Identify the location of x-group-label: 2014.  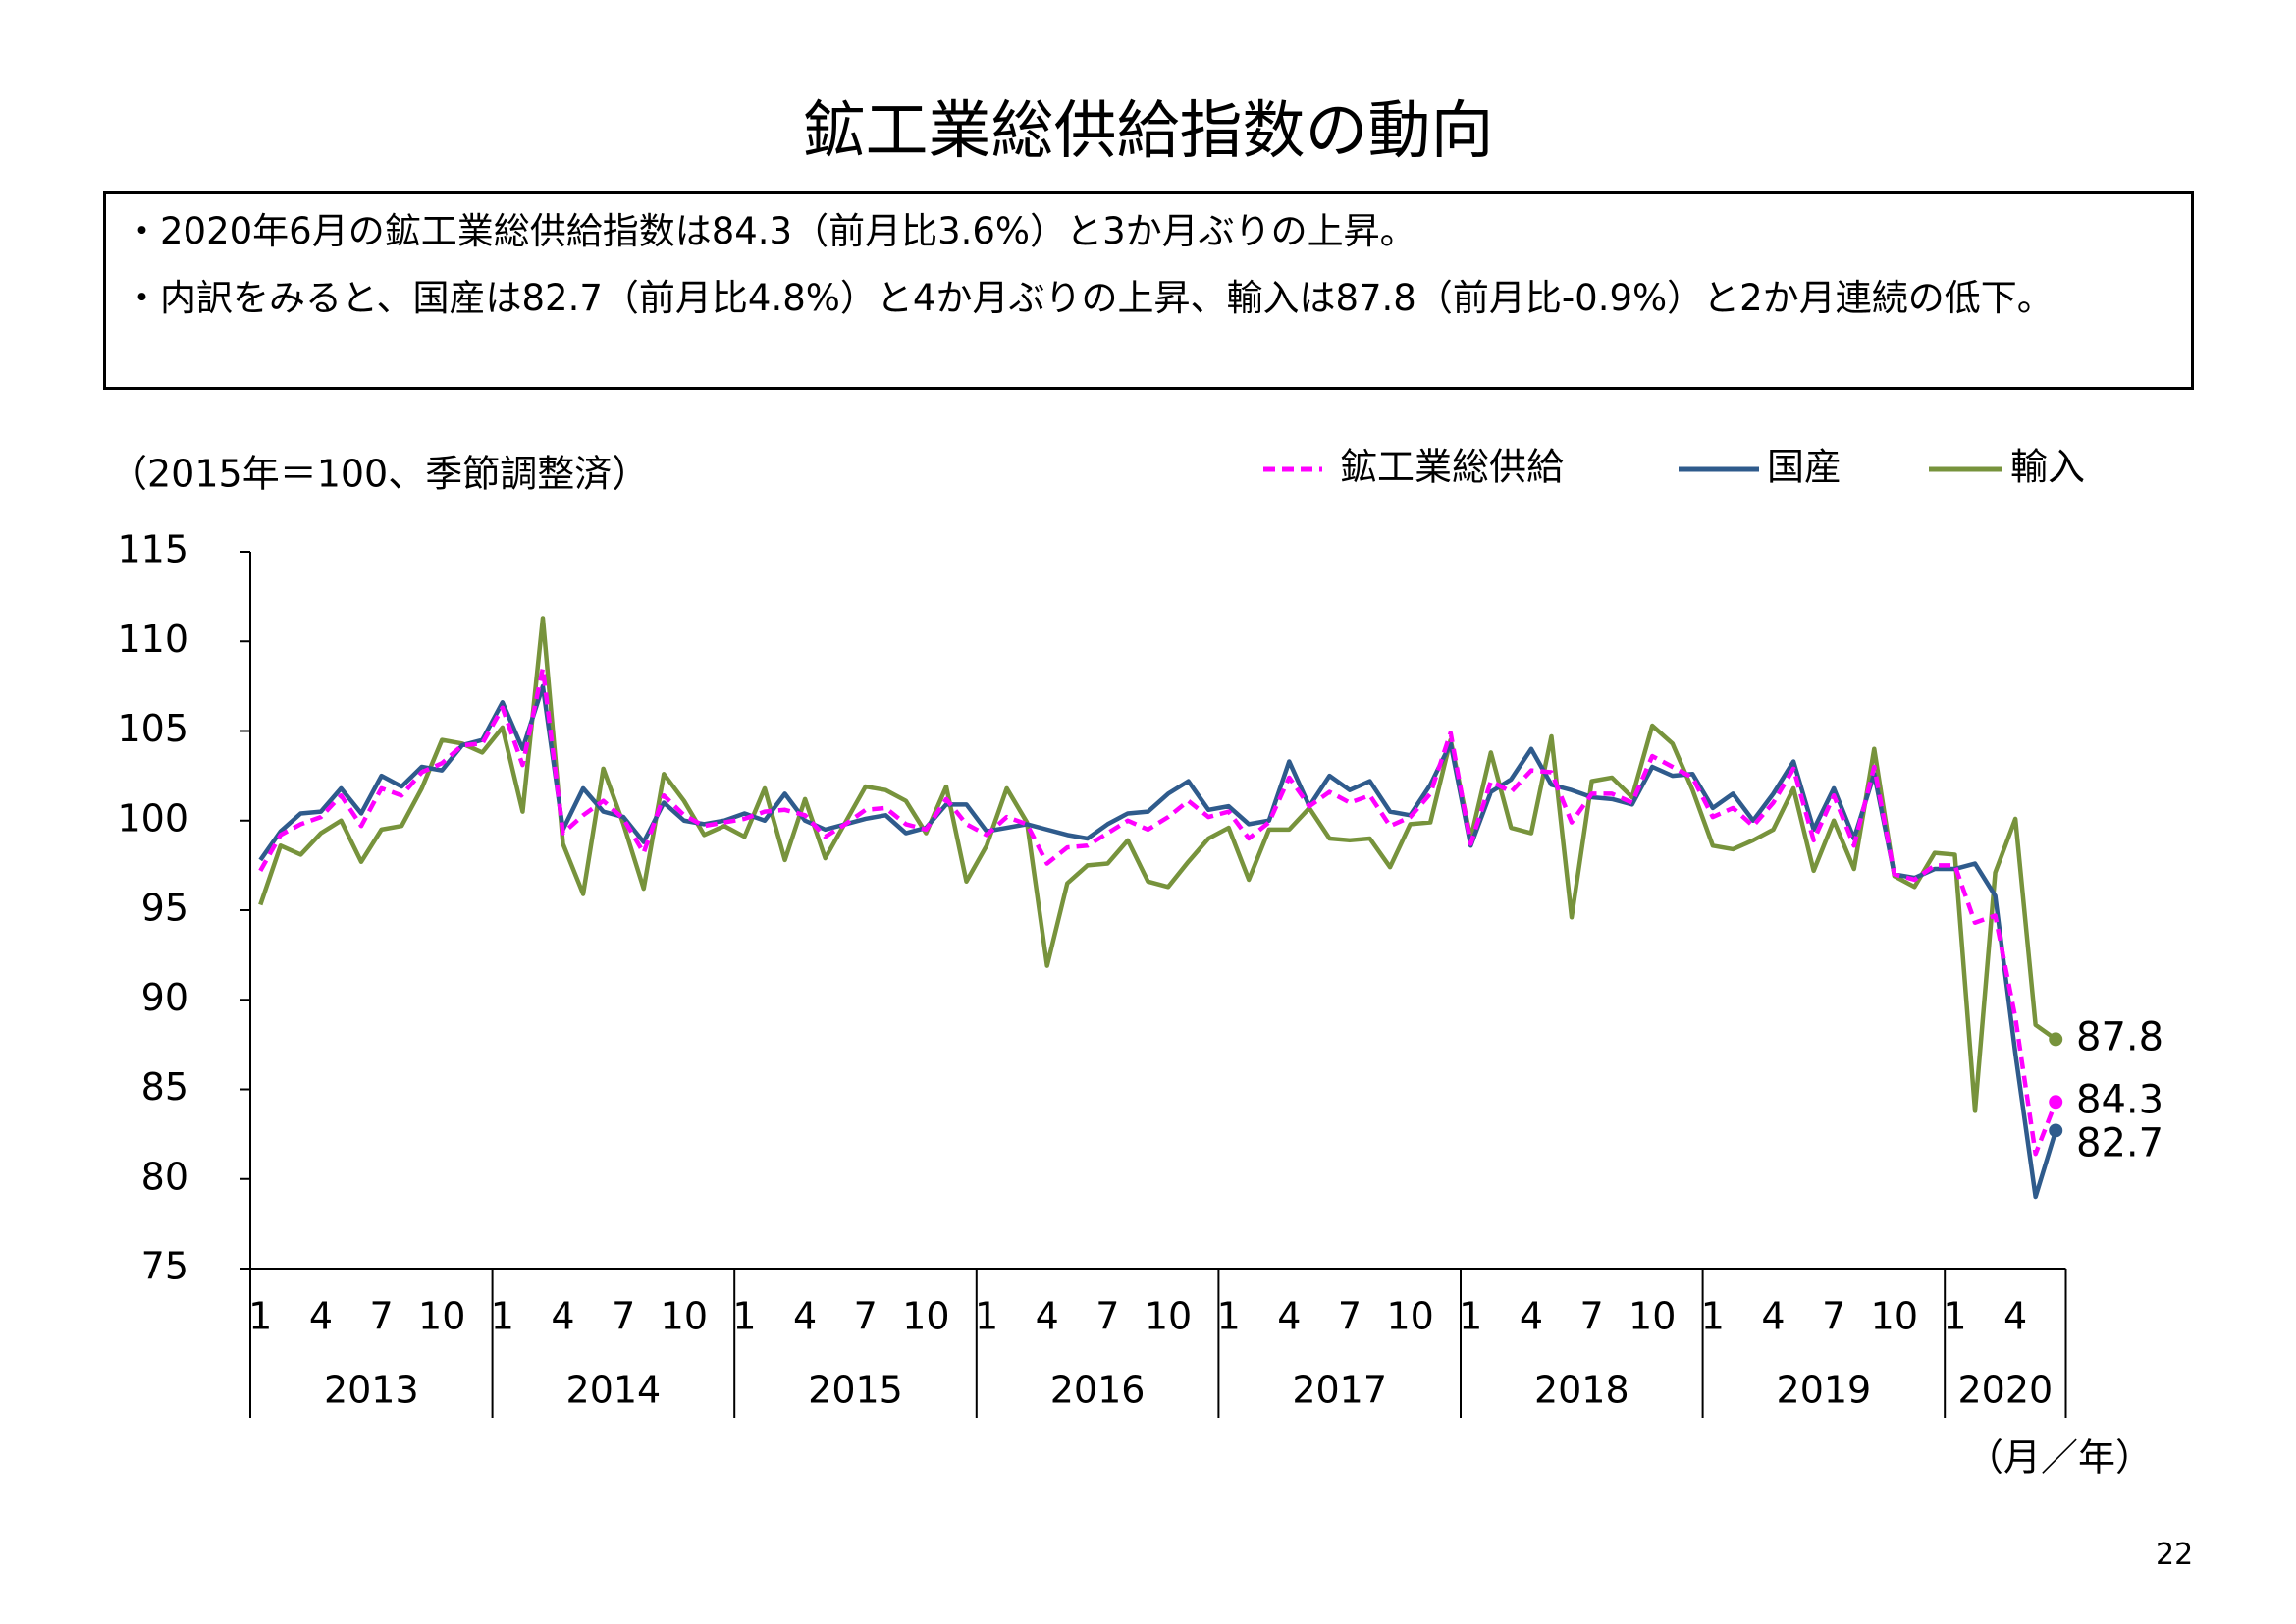
(614, 1390).